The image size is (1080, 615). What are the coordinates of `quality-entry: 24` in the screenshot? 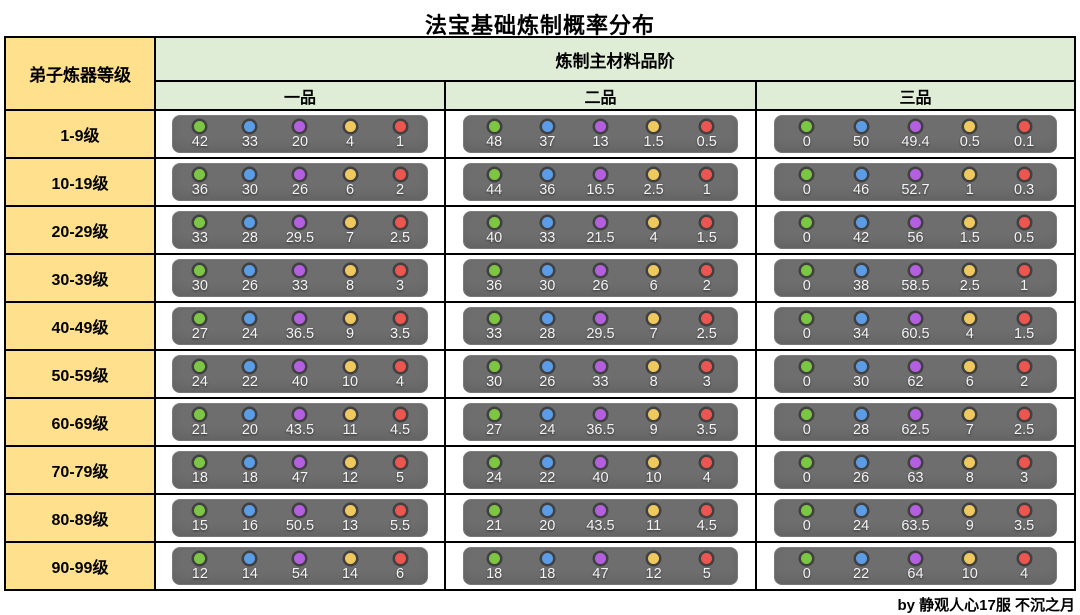 It's located at (861, 518).